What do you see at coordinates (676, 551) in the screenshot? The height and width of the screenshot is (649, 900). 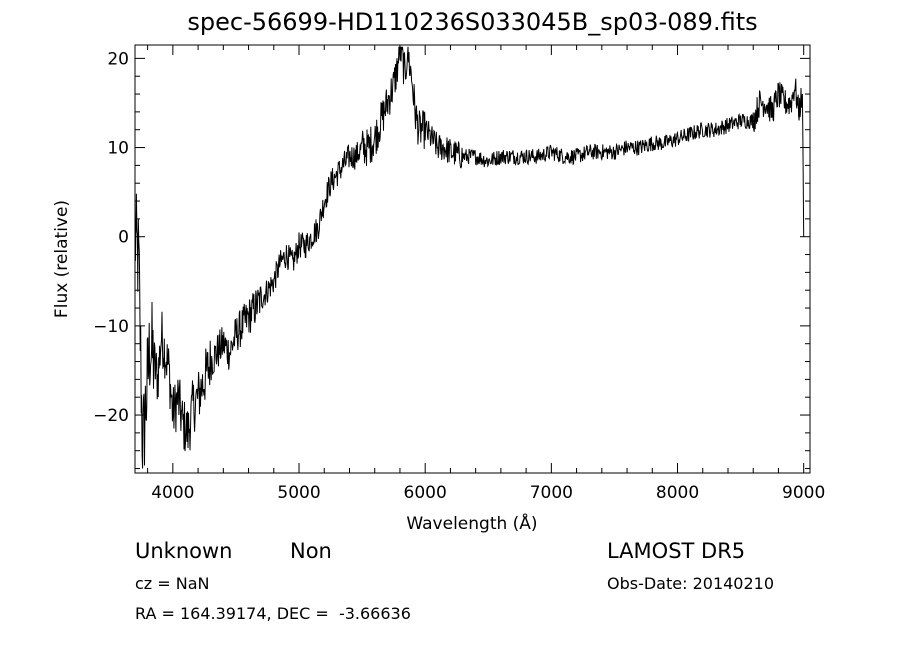 I see `survey-label: LAMOST DR5` at bounding box center [676, 551].